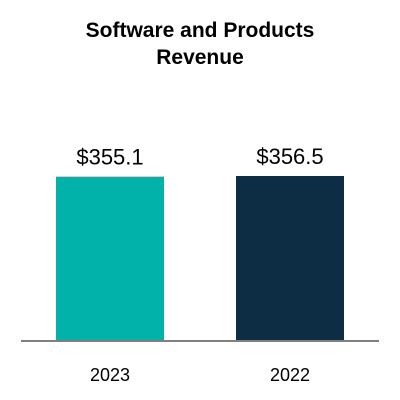 Image resolution: width=400 pixels, height=400 pixels. What do you see at coordinates (110, 375) in the screenshot?
I see `x-tick-label-2023: 2023` at bounding box center [110, 375].